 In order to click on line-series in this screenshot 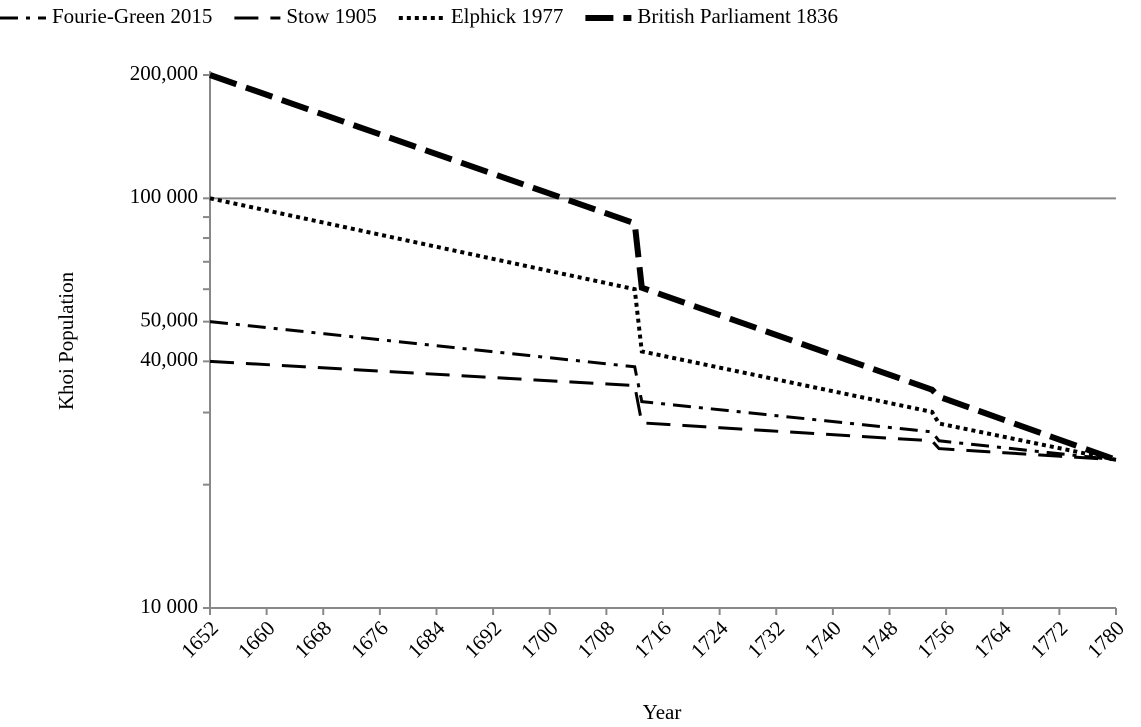, I will do `click(663, 410)`.